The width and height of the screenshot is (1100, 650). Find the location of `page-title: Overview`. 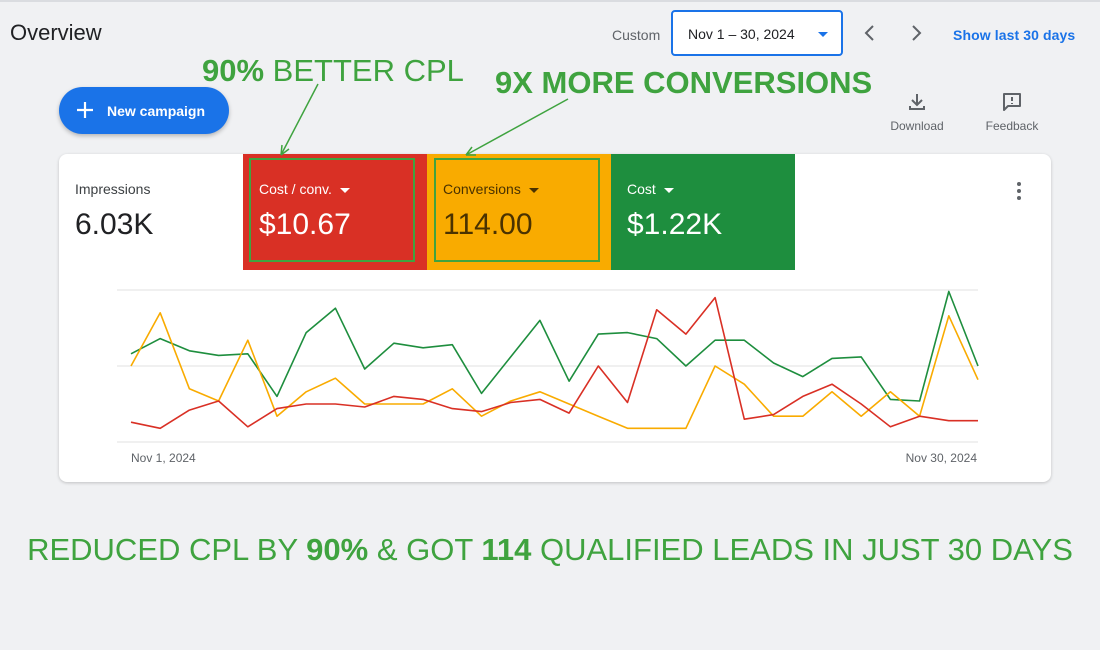

page-title: Overview is located at coordinates (56, 32).